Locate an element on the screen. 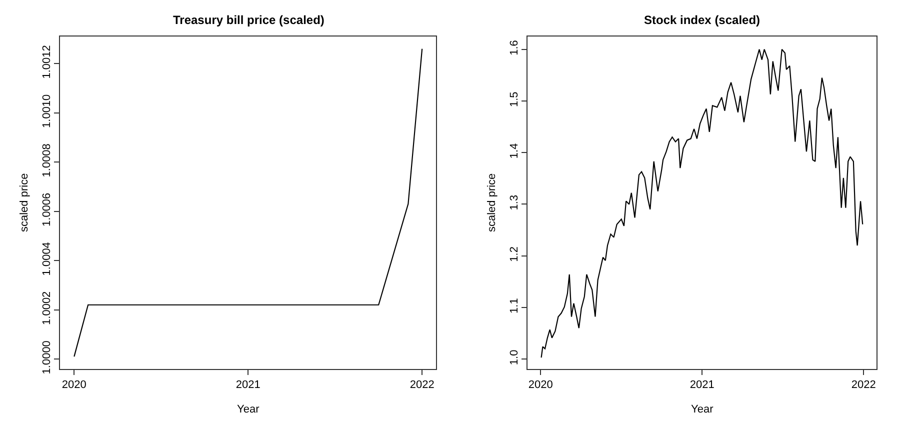 Image resolution: width=899 pixels, height=429 pixels. chart-title: Treasury bill price (scaled) is located at coordinates (248, 20).